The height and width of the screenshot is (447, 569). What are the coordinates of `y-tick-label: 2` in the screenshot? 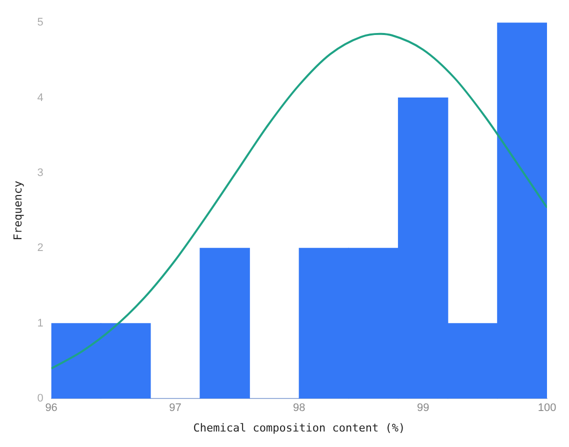 It's located at (40, 248).